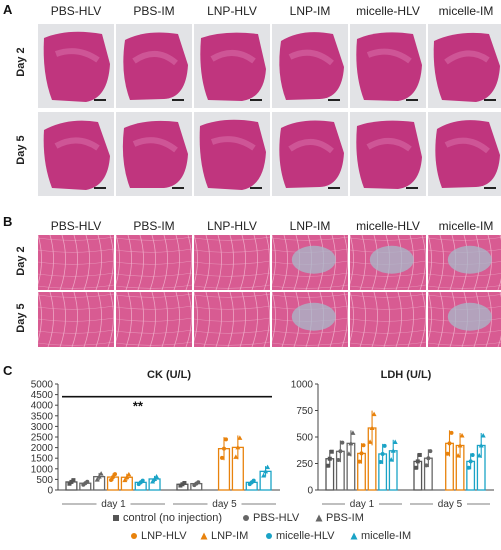  Describe the element at coordinates (116, 518) in the screenshot. I see `square-marker-icon` at that location.